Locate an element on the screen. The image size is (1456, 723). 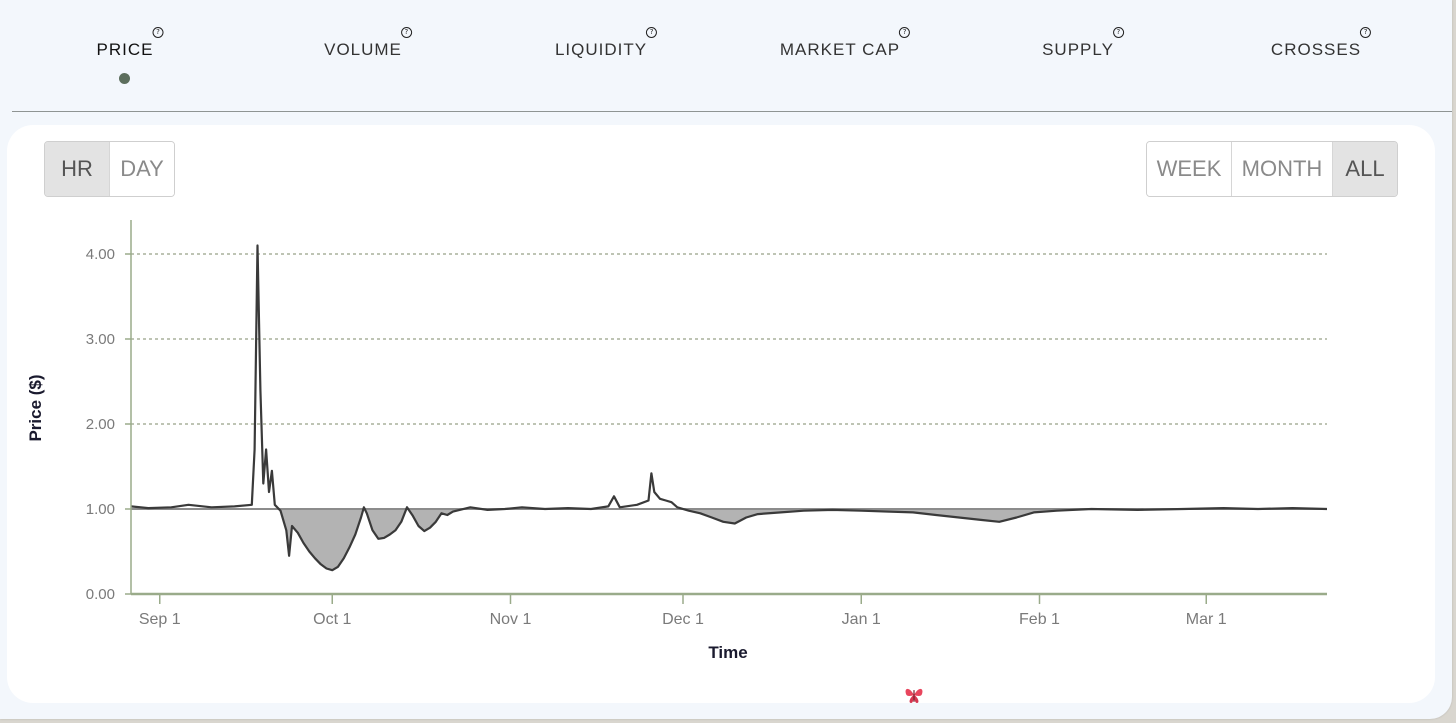
tab-supply-label: SUPPLY is located at coordinates (1078, 49).